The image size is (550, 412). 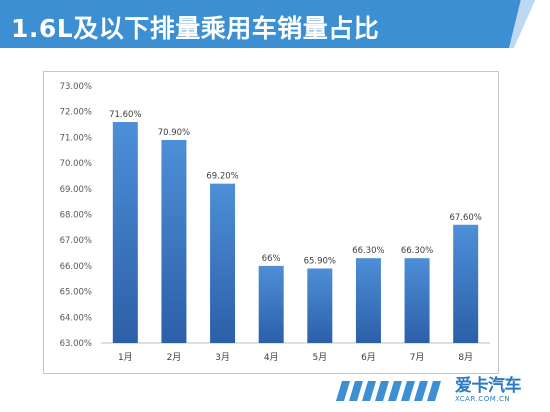 What do you see at coordinates (76, 87) in the screenshot?
I see `y-tick-label: 73.00%` at bounding box center [76, 87].